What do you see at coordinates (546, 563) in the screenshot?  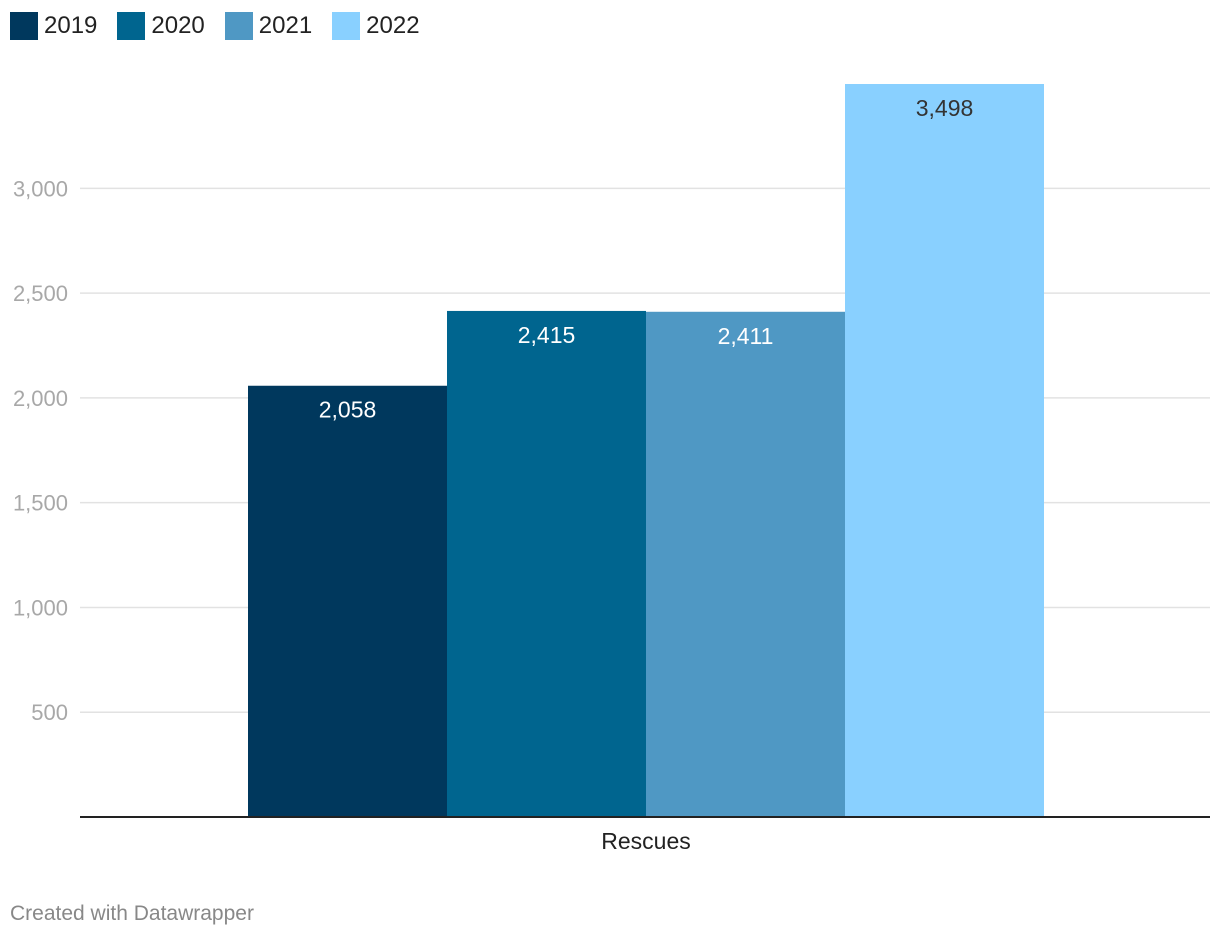 I see `bar-2020` at bounding box center [546, 563].